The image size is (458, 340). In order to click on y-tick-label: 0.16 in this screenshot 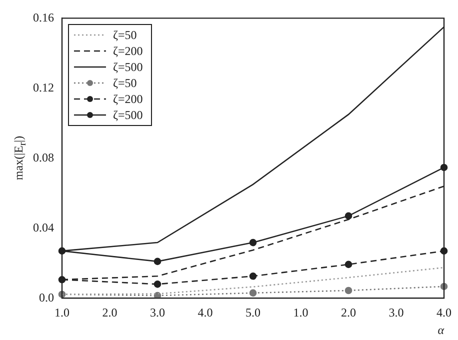, I will do `click(43, 17)`.